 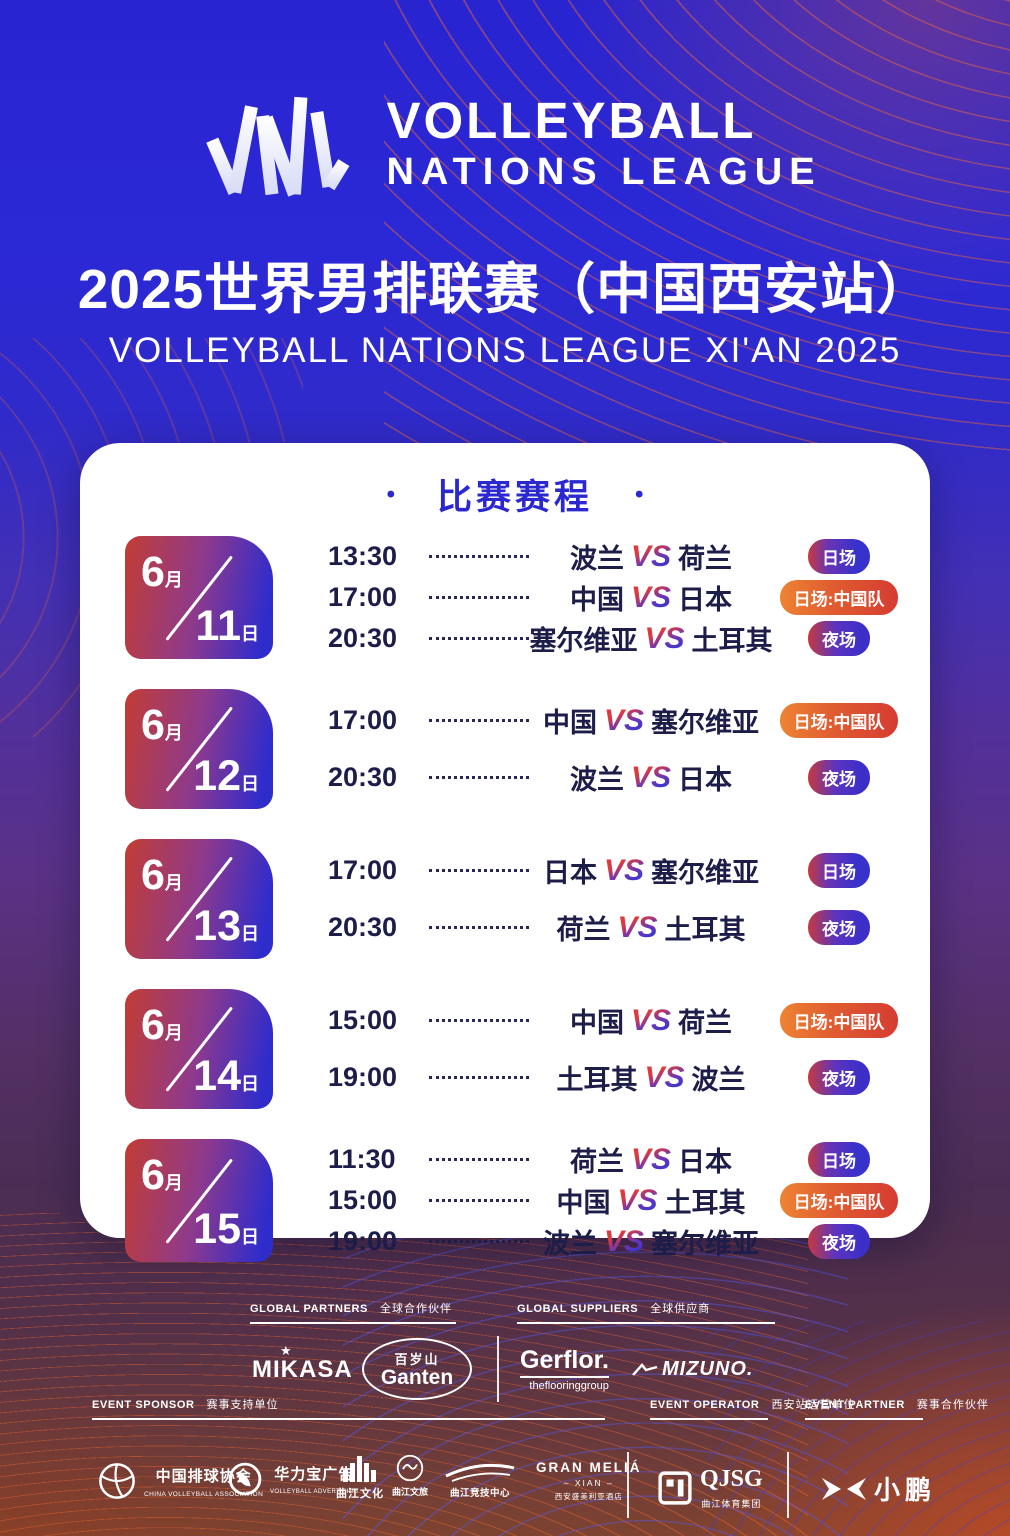 What do you see at coordinates (589, 638) in the screenshot?
I see `match-row: 20:30 塞尔维亚 VS 土耳其 夜场` at bounding box center [589, 638].